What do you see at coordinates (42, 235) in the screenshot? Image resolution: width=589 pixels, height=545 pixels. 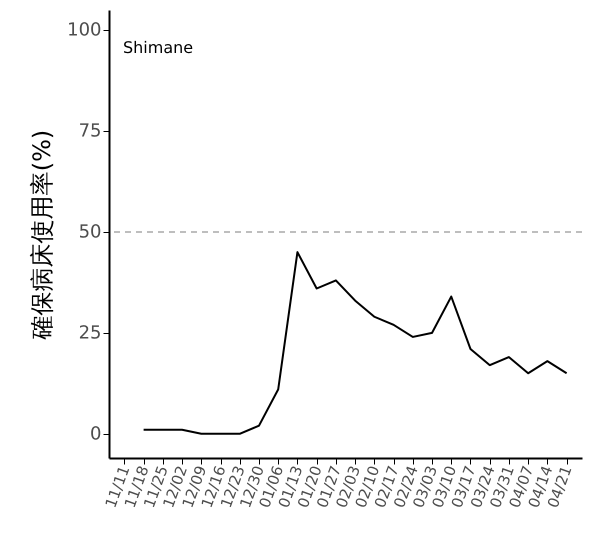 I see `y-axis-title: 確保病床使用率(%)` at bounding box center [42, 235].